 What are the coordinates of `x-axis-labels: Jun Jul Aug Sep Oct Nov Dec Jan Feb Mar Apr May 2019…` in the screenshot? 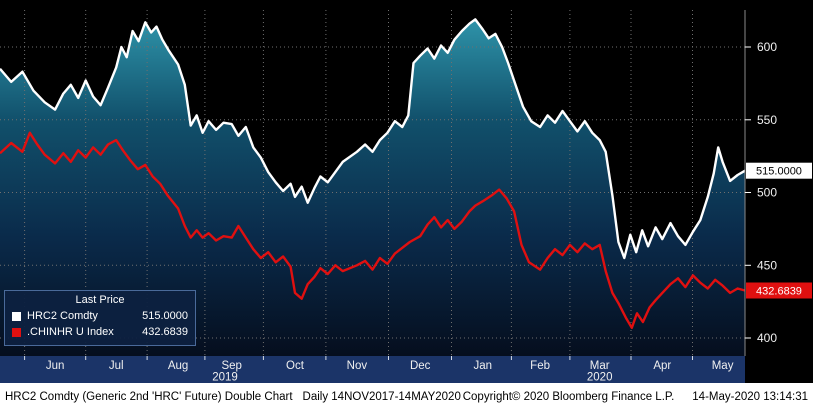 It's located at (390, 371).